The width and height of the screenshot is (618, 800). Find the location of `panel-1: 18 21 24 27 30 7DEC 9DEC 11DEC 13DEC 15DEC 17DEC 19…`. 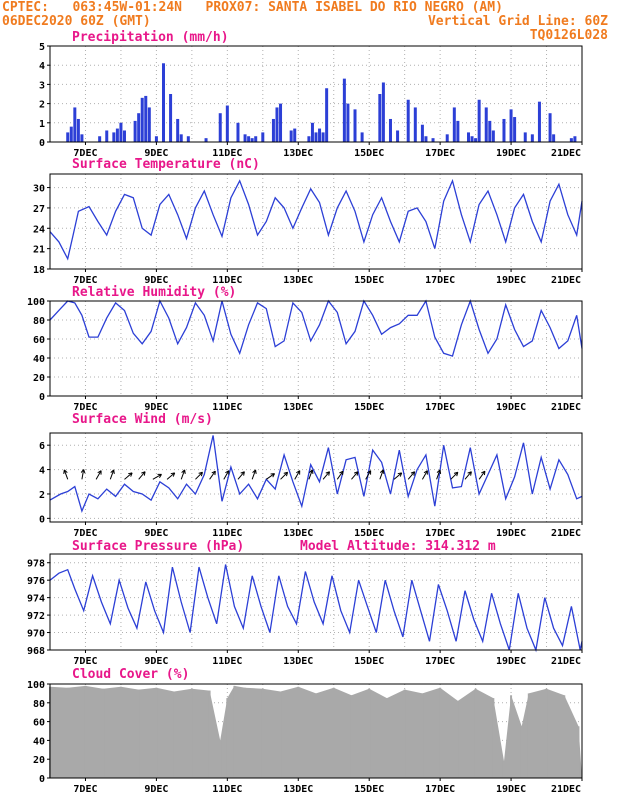

panel-1: 18 21 24 27 30 7DEC 9DEC 11DEC 13DEC 15DEC 17DEC 19… is located at coordinates (308, 221).